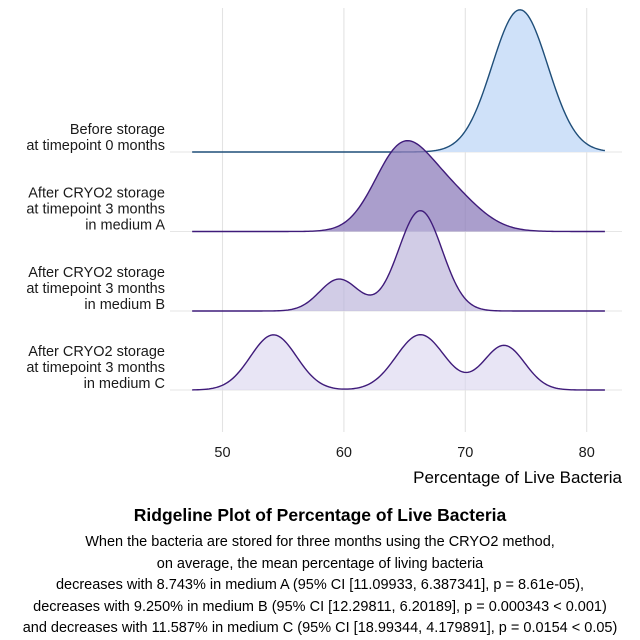 Image resolution: width=640 pixels, height=640 pixels. What do you see at coordinates (404, 453) in the screenshot?
I see `x-axis-ticks: 50 60 70 80` at bounding box center [404, 453].